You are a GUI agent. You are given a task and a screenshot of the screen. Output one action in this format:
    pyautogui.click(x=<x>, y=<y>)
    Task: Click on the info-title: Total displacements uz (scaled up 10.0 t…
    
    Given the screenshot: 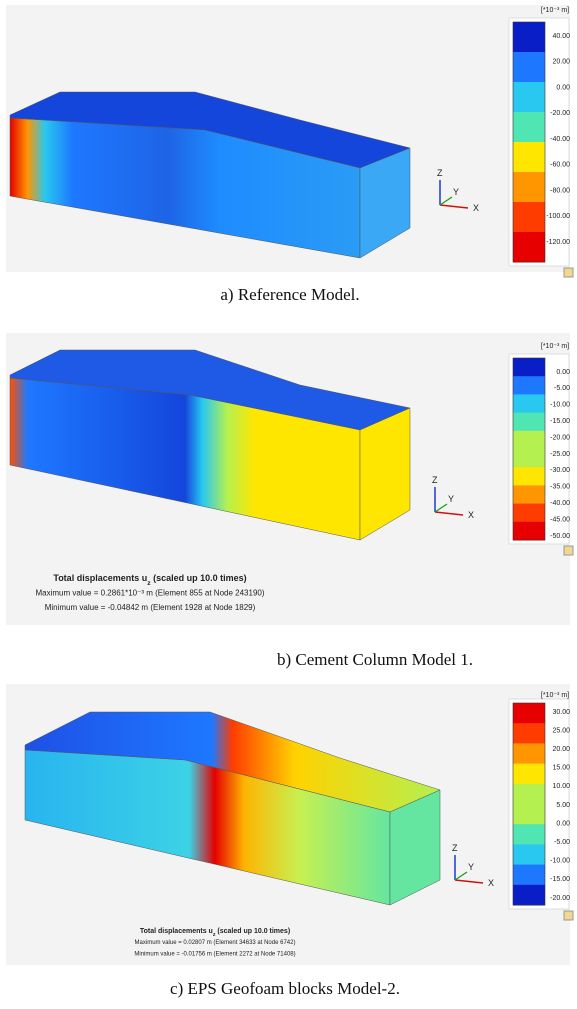 What is the action you would take?
    pyautogui.click(x=149, y=580)
    